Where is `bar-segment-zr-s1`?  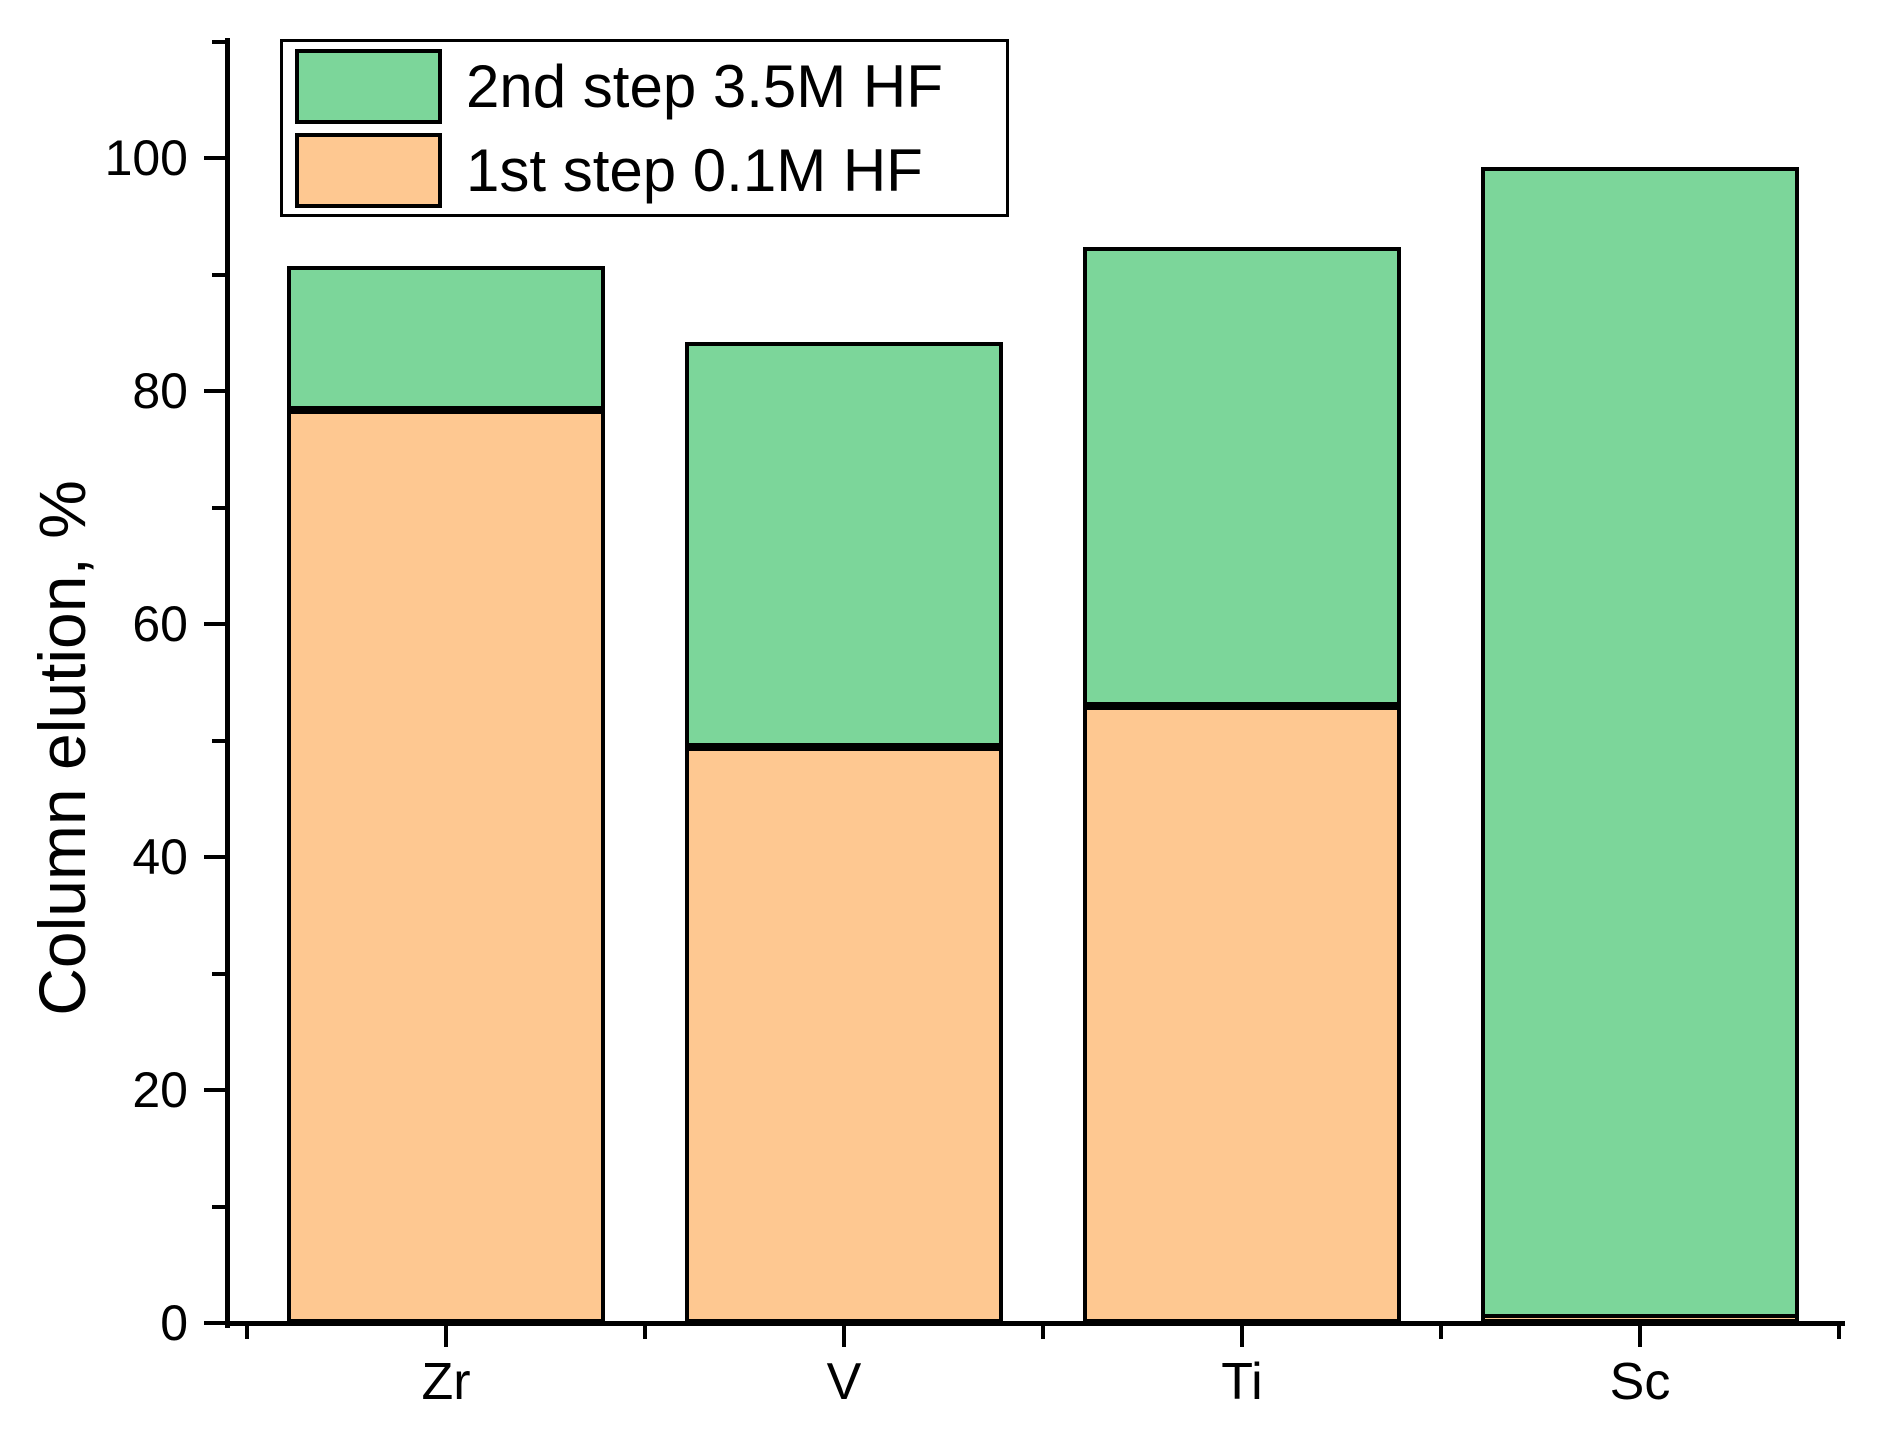
bar-segment-zr-s1 is located at coordinates (446, 338).